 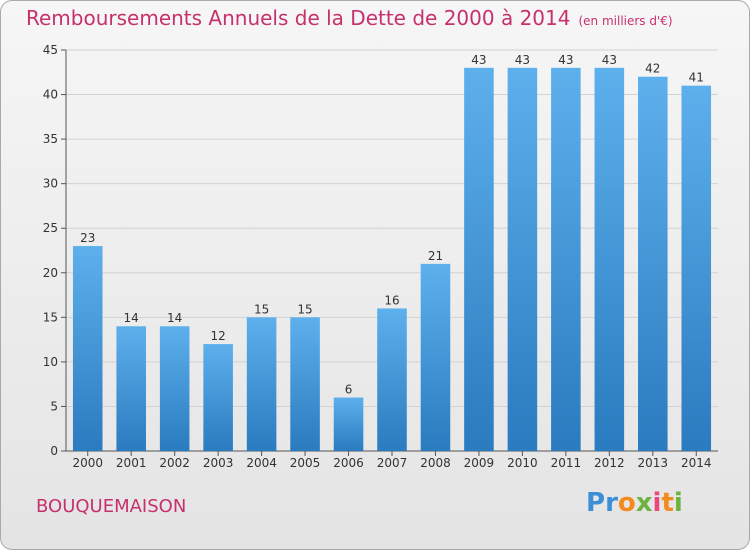 What do you see at coordinates (479, 259) in the screenshot?
I see `bar-2009` at bounding box center [479, 259].